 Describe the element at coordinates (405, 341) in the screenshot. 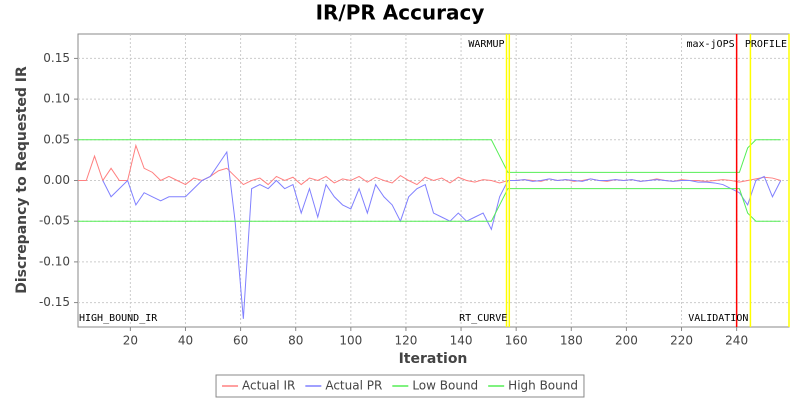

I see `x-tick-label: 120` at that location.